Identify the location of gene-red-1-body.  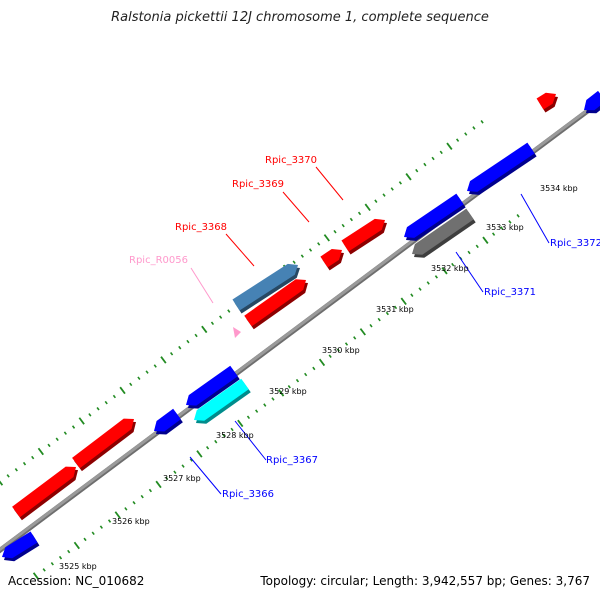
(44, 492).